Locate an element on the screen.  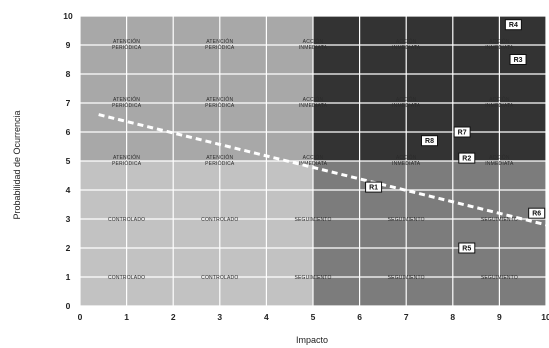
risk-label: R1 is located at coordinates (373, 188).